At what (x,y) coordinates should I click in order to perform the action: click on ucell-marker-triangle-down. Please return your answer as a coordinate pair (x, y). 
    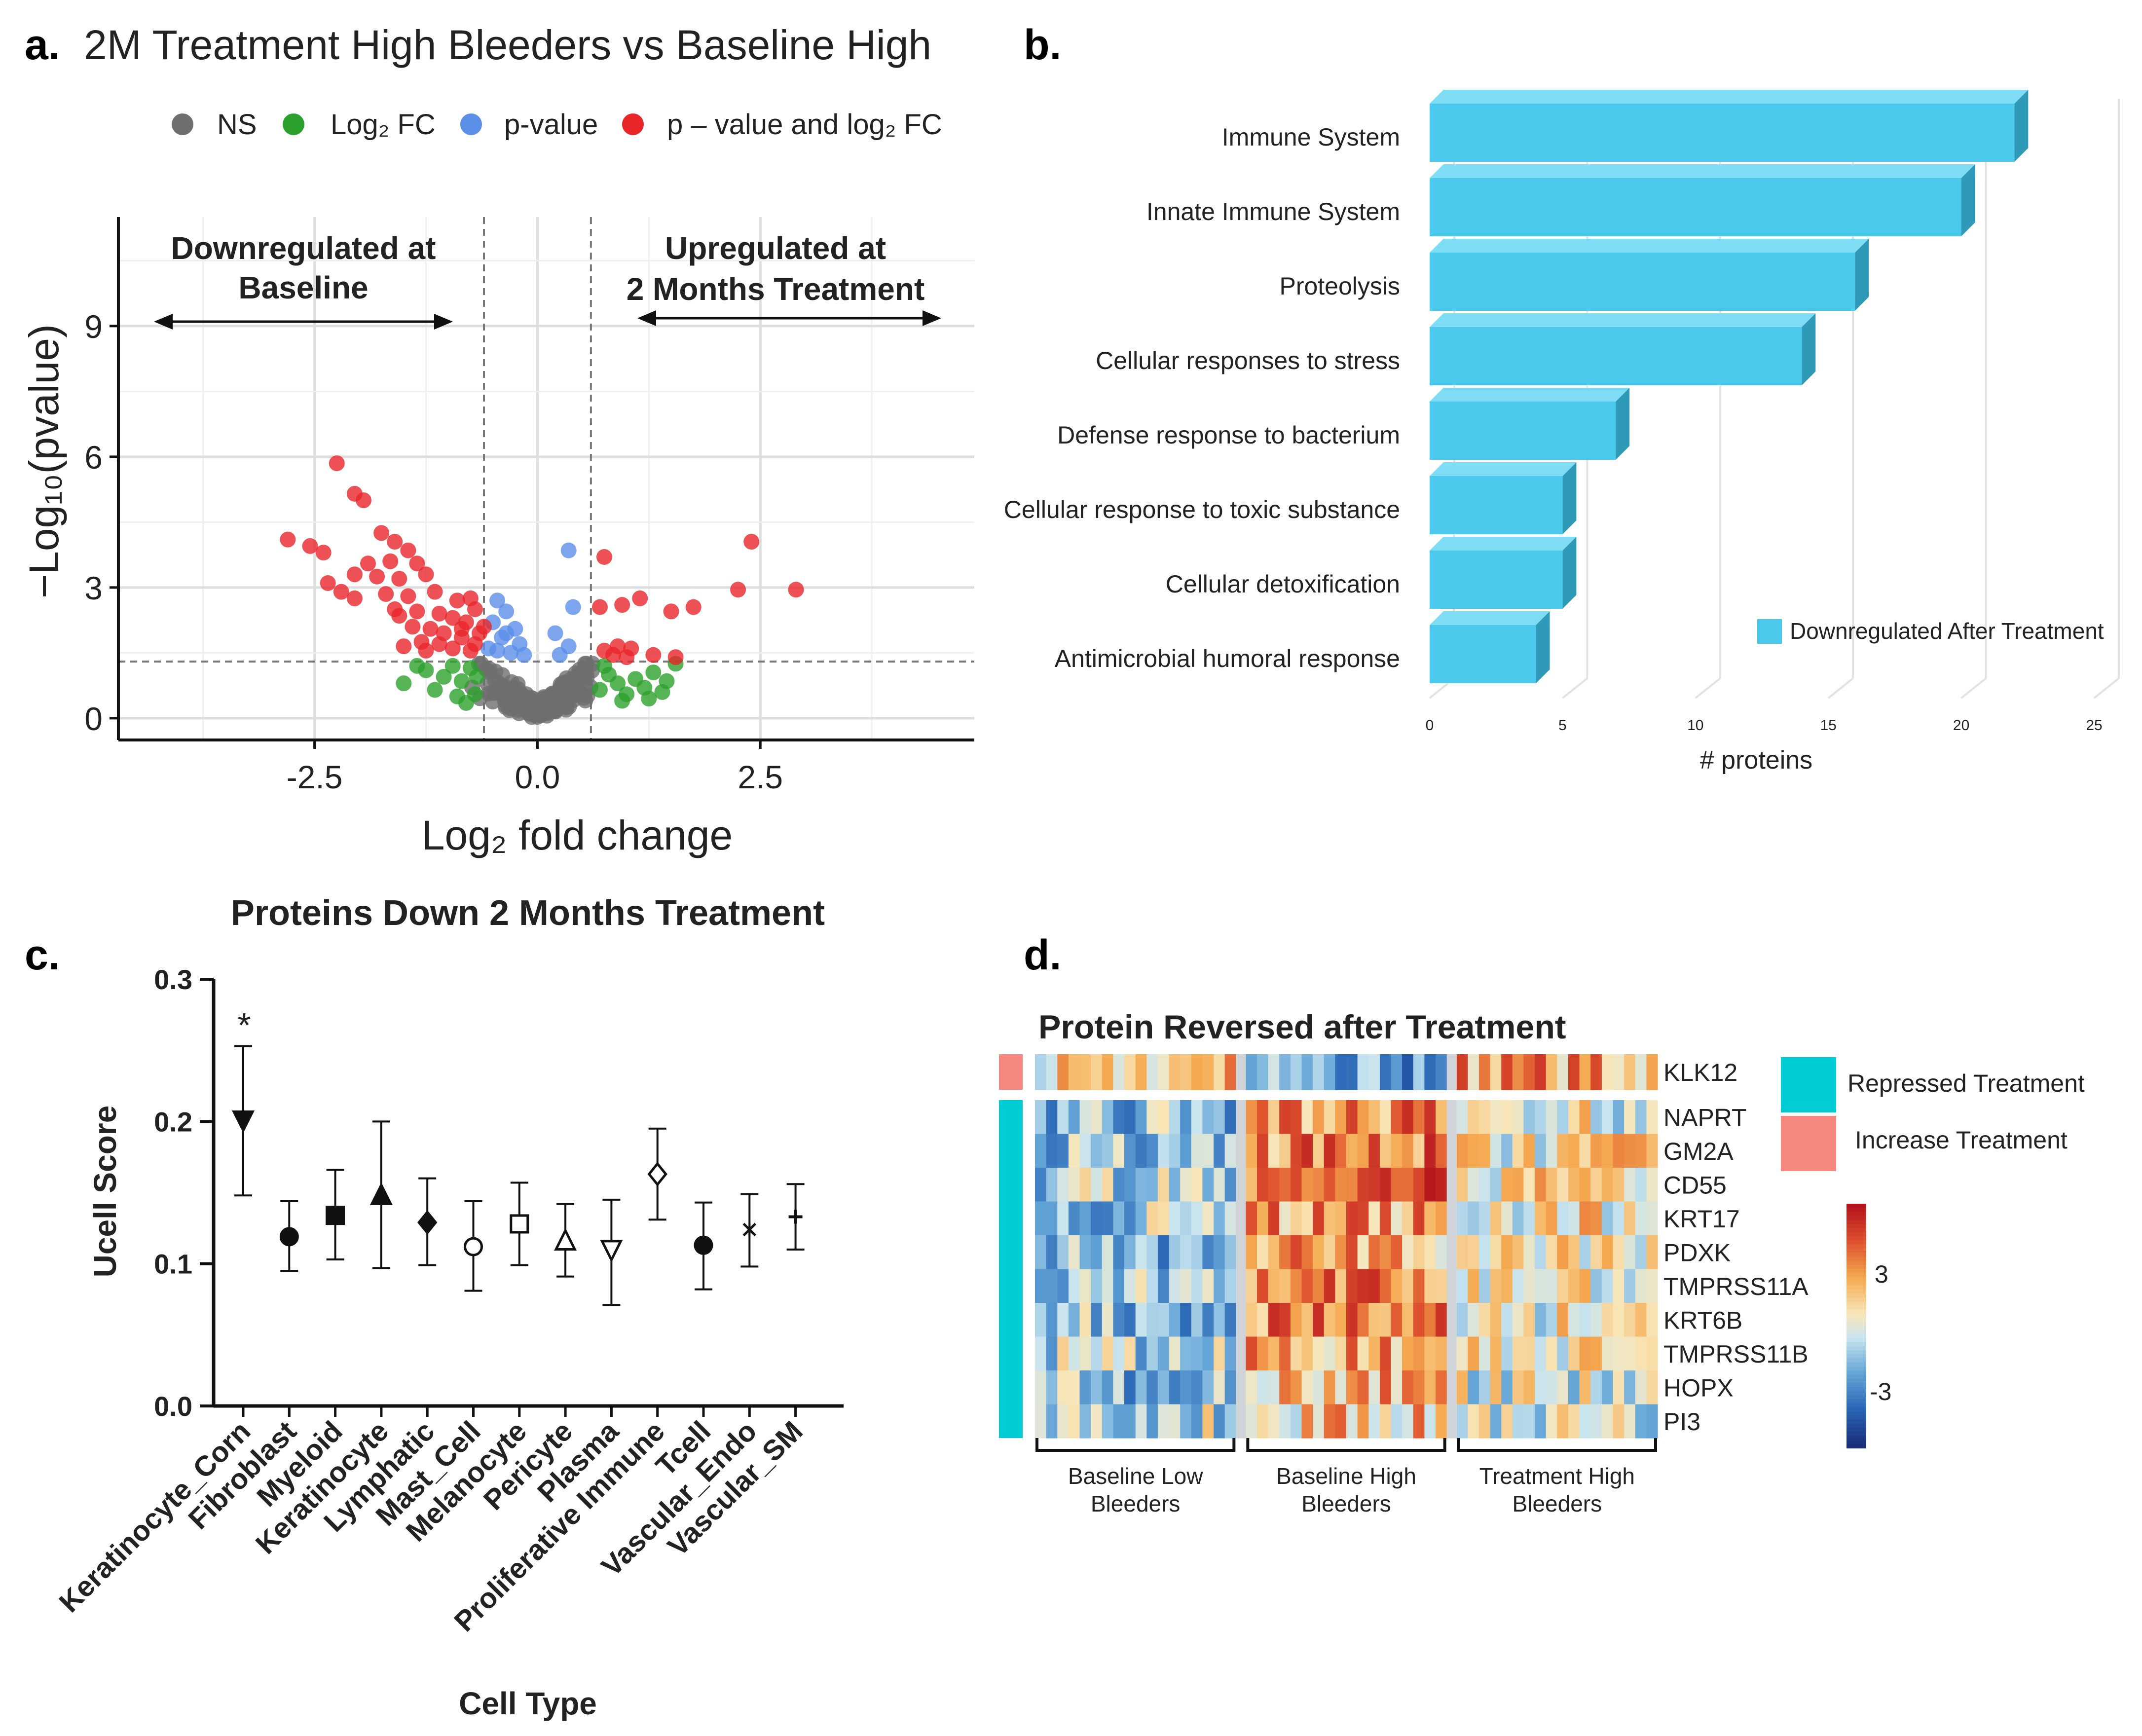
    Looking at the image, I should click on (243, 1122).